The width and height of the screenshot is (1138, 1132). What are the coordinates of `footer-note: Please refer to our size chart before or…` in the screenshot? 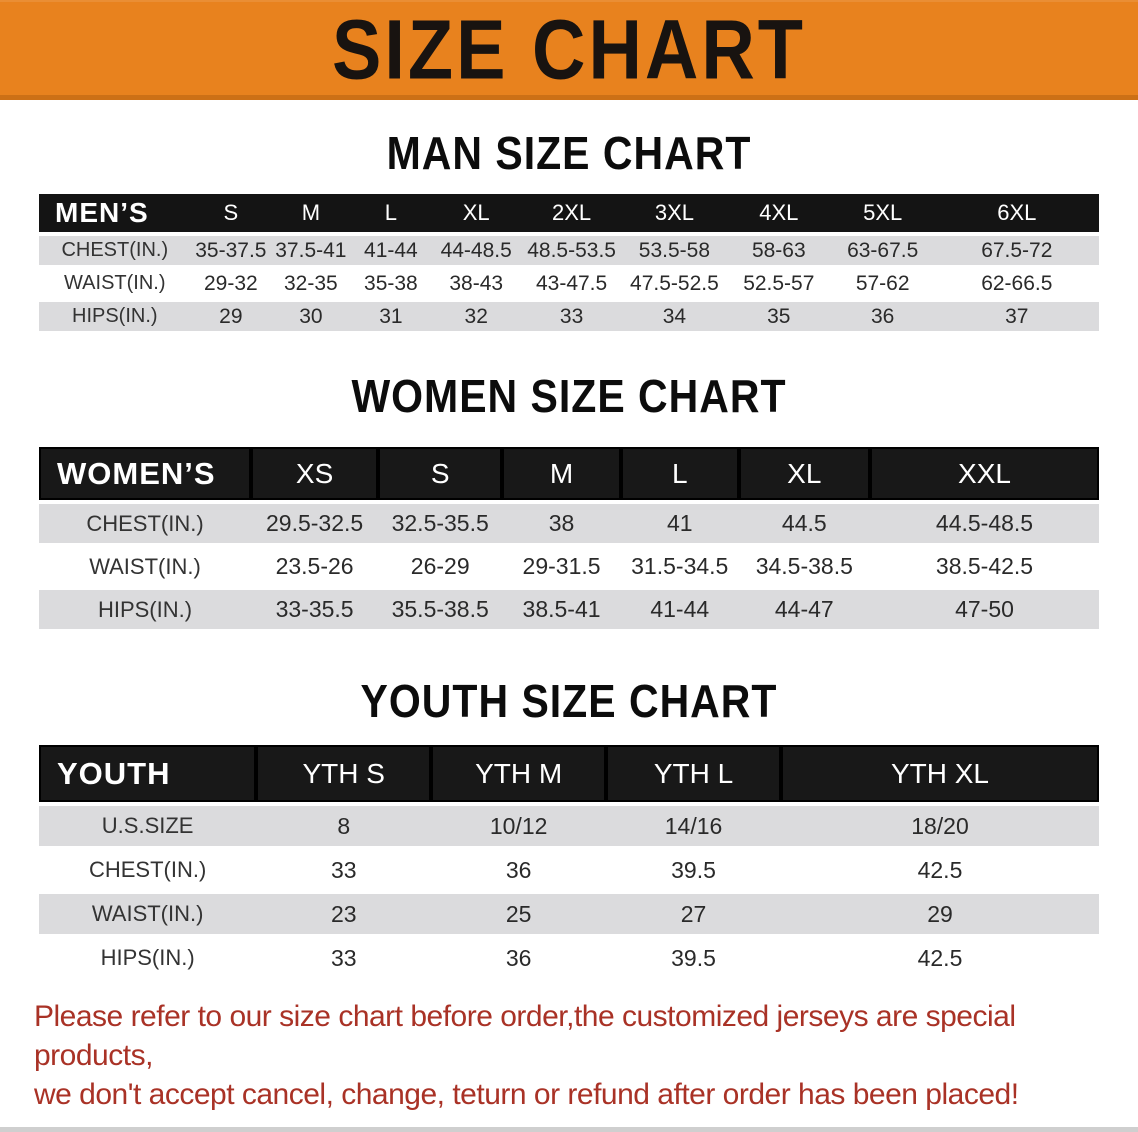 It's located at (569, 1055).